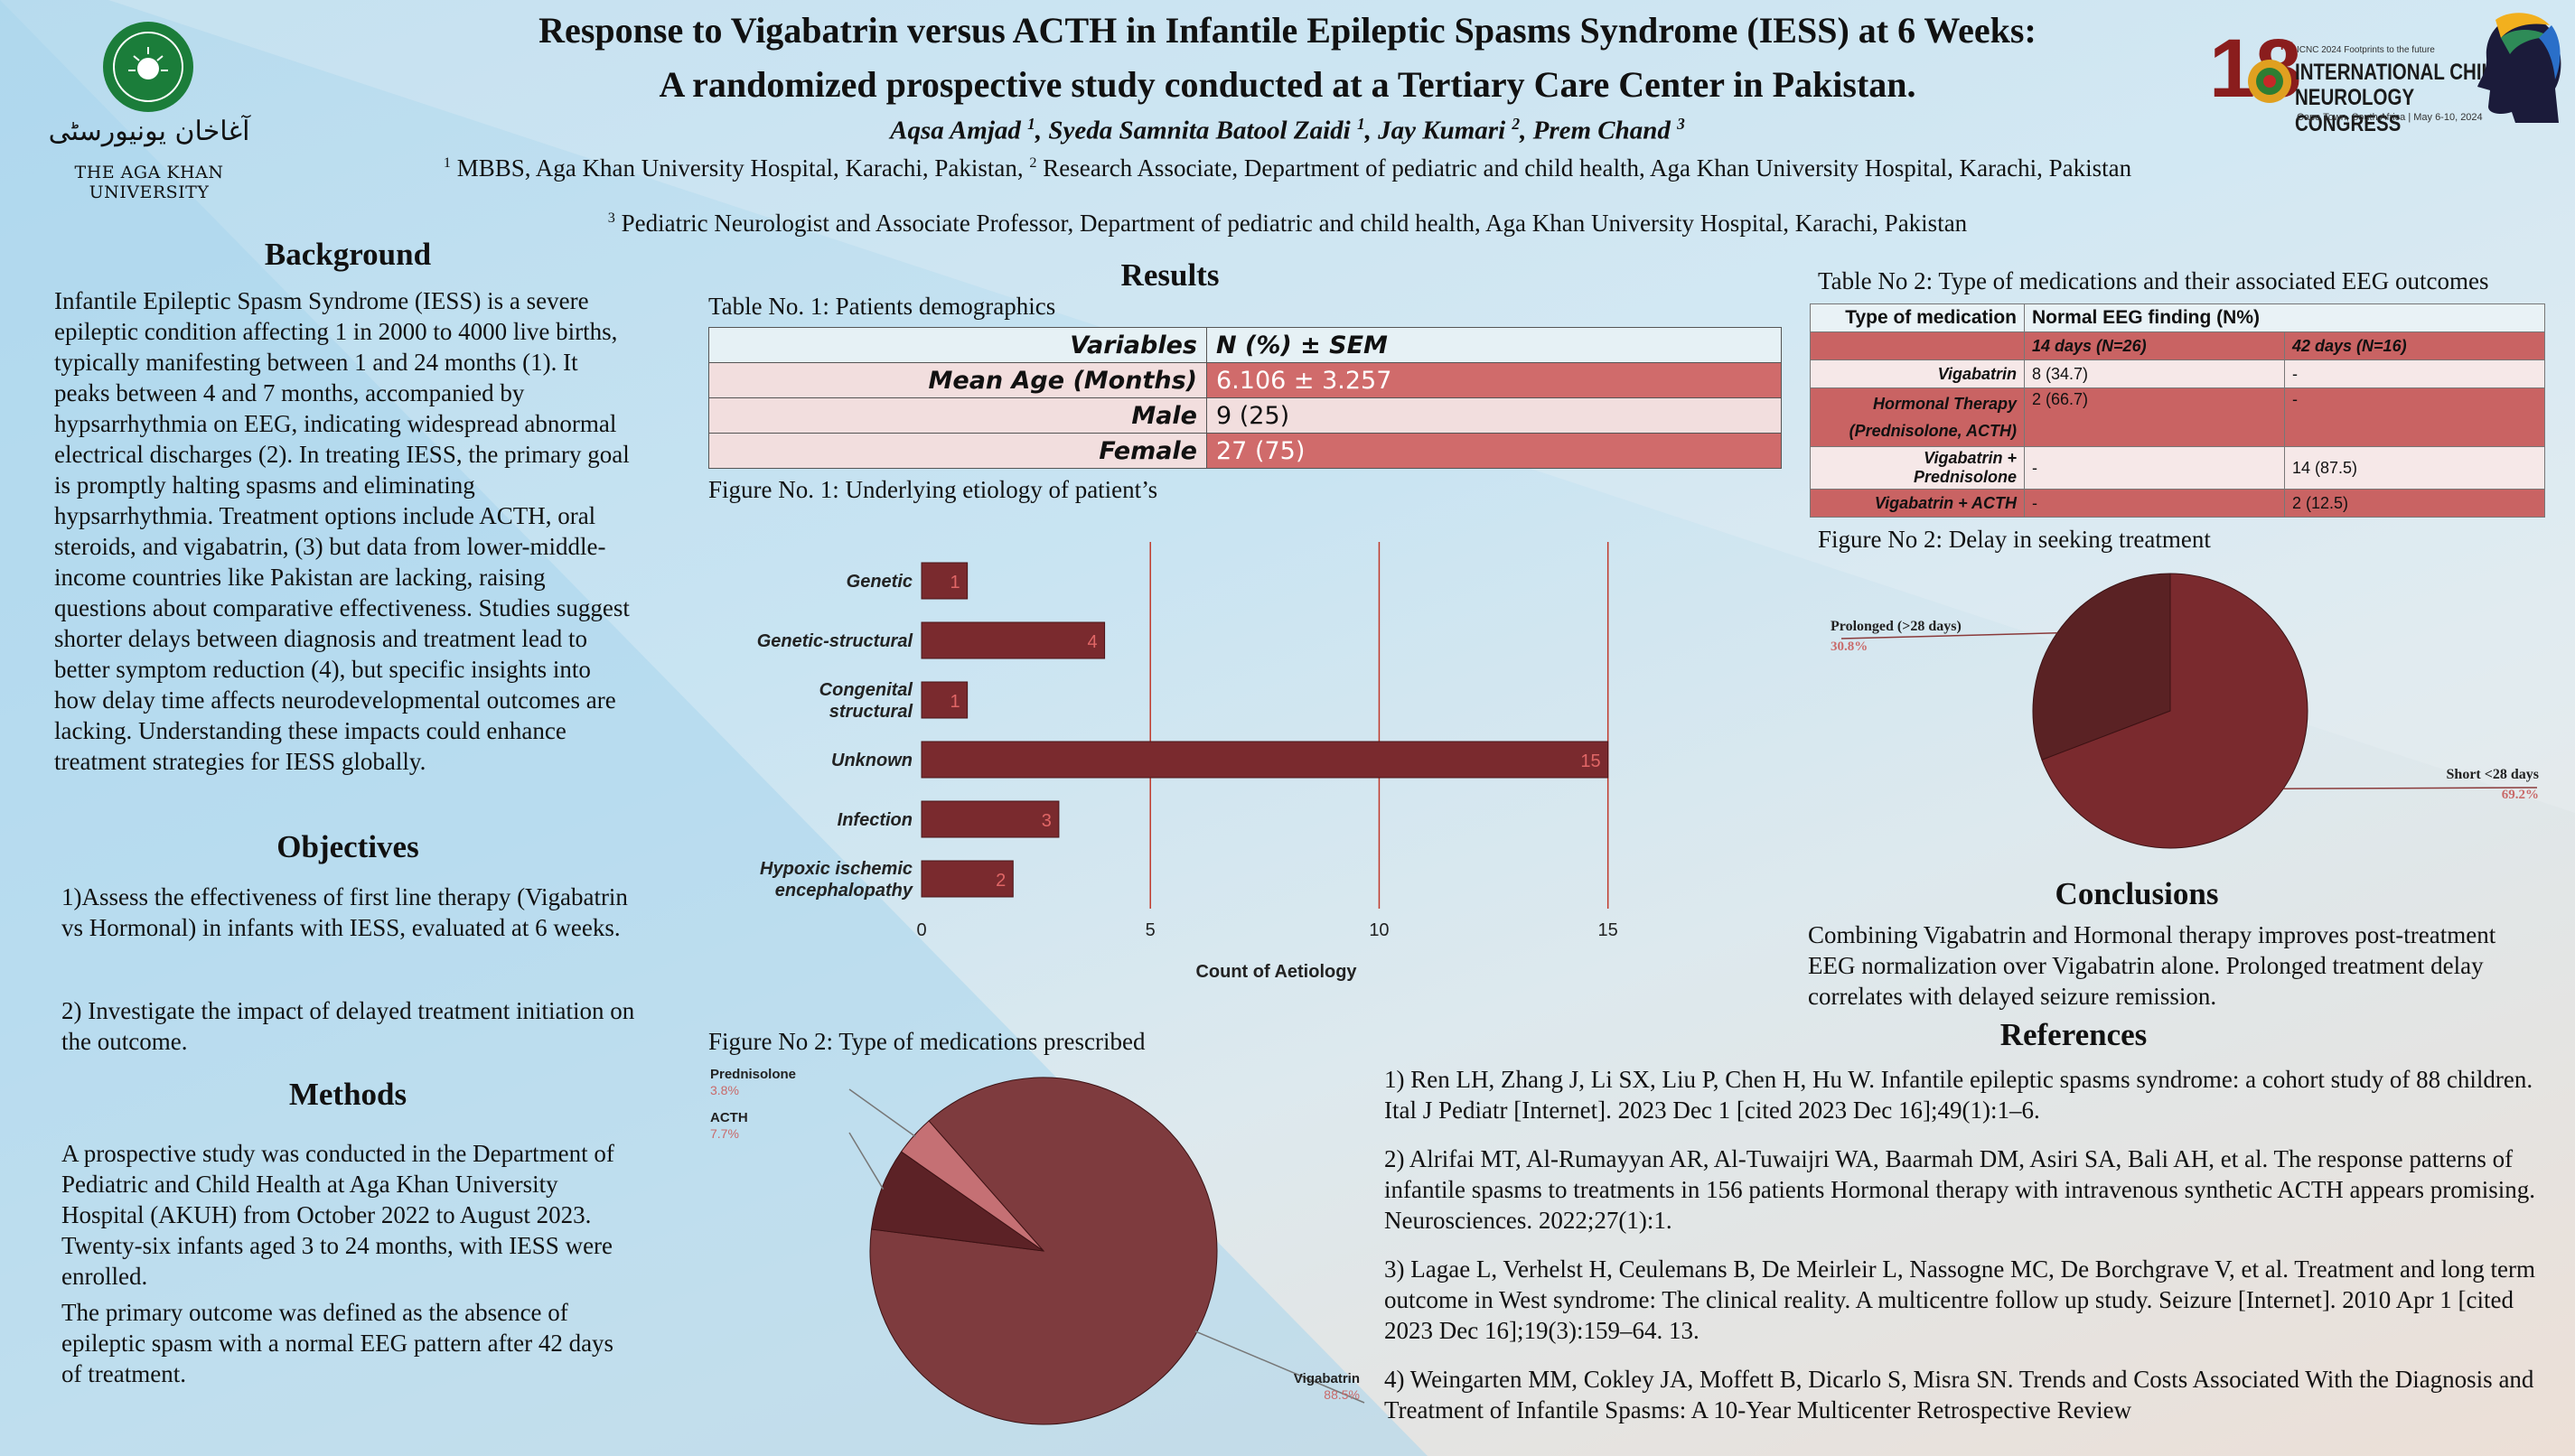 The width and height of the screenshot is (2575, 1456). Describe the element at coordinates (921, 930) in the screenshot. I see `x-tick-label: 0` at that location.